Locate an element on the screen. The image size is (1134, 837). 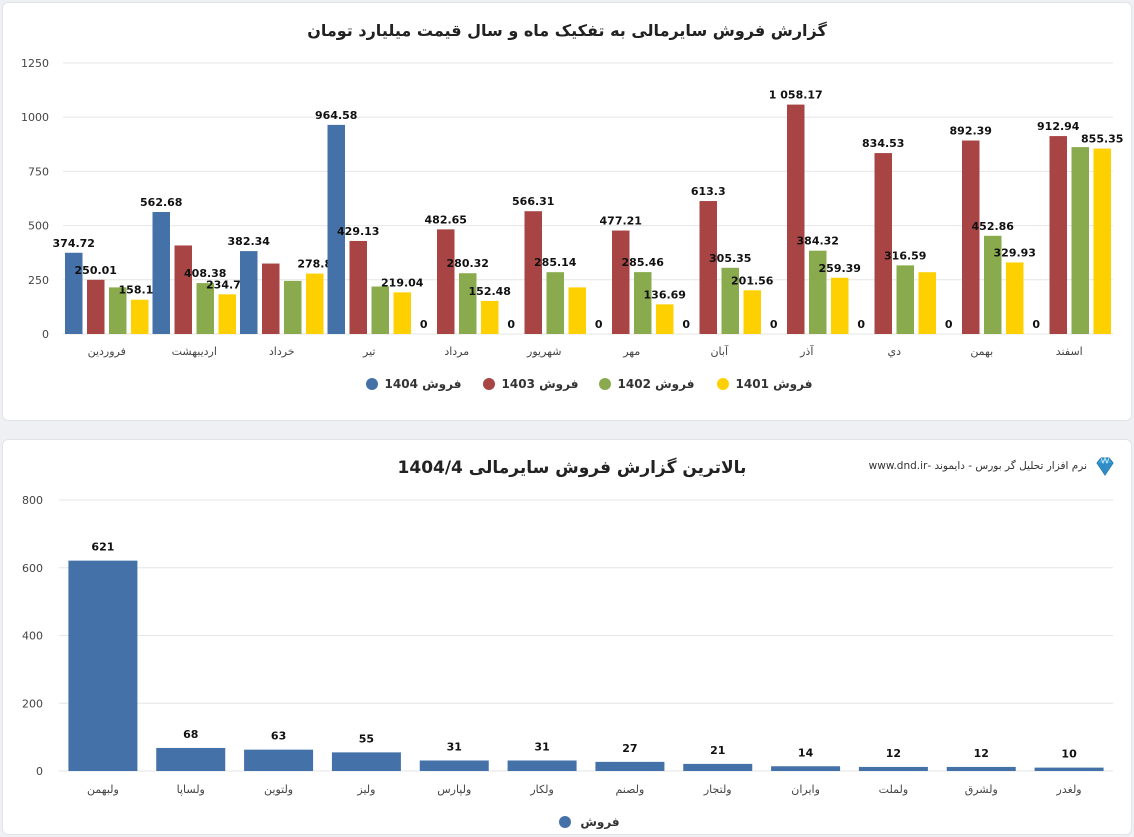
data-label: 964.58 is located at coordinates (336, 115).